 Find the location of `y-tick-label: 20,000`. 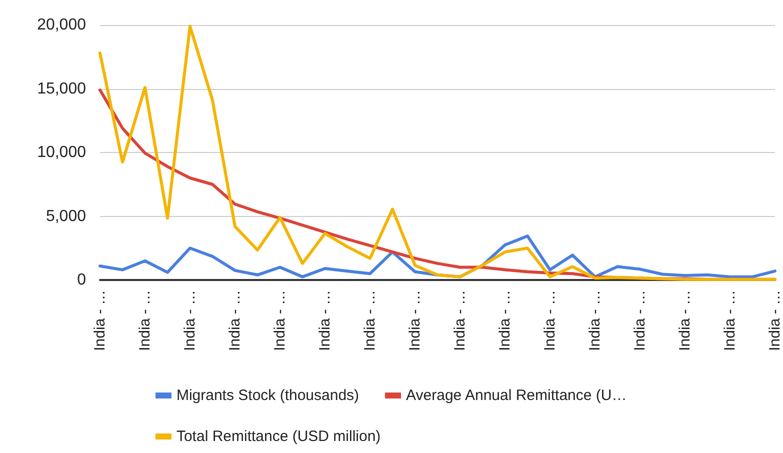

y-tick-label: 20,000 is located at coordinates (61, 25).